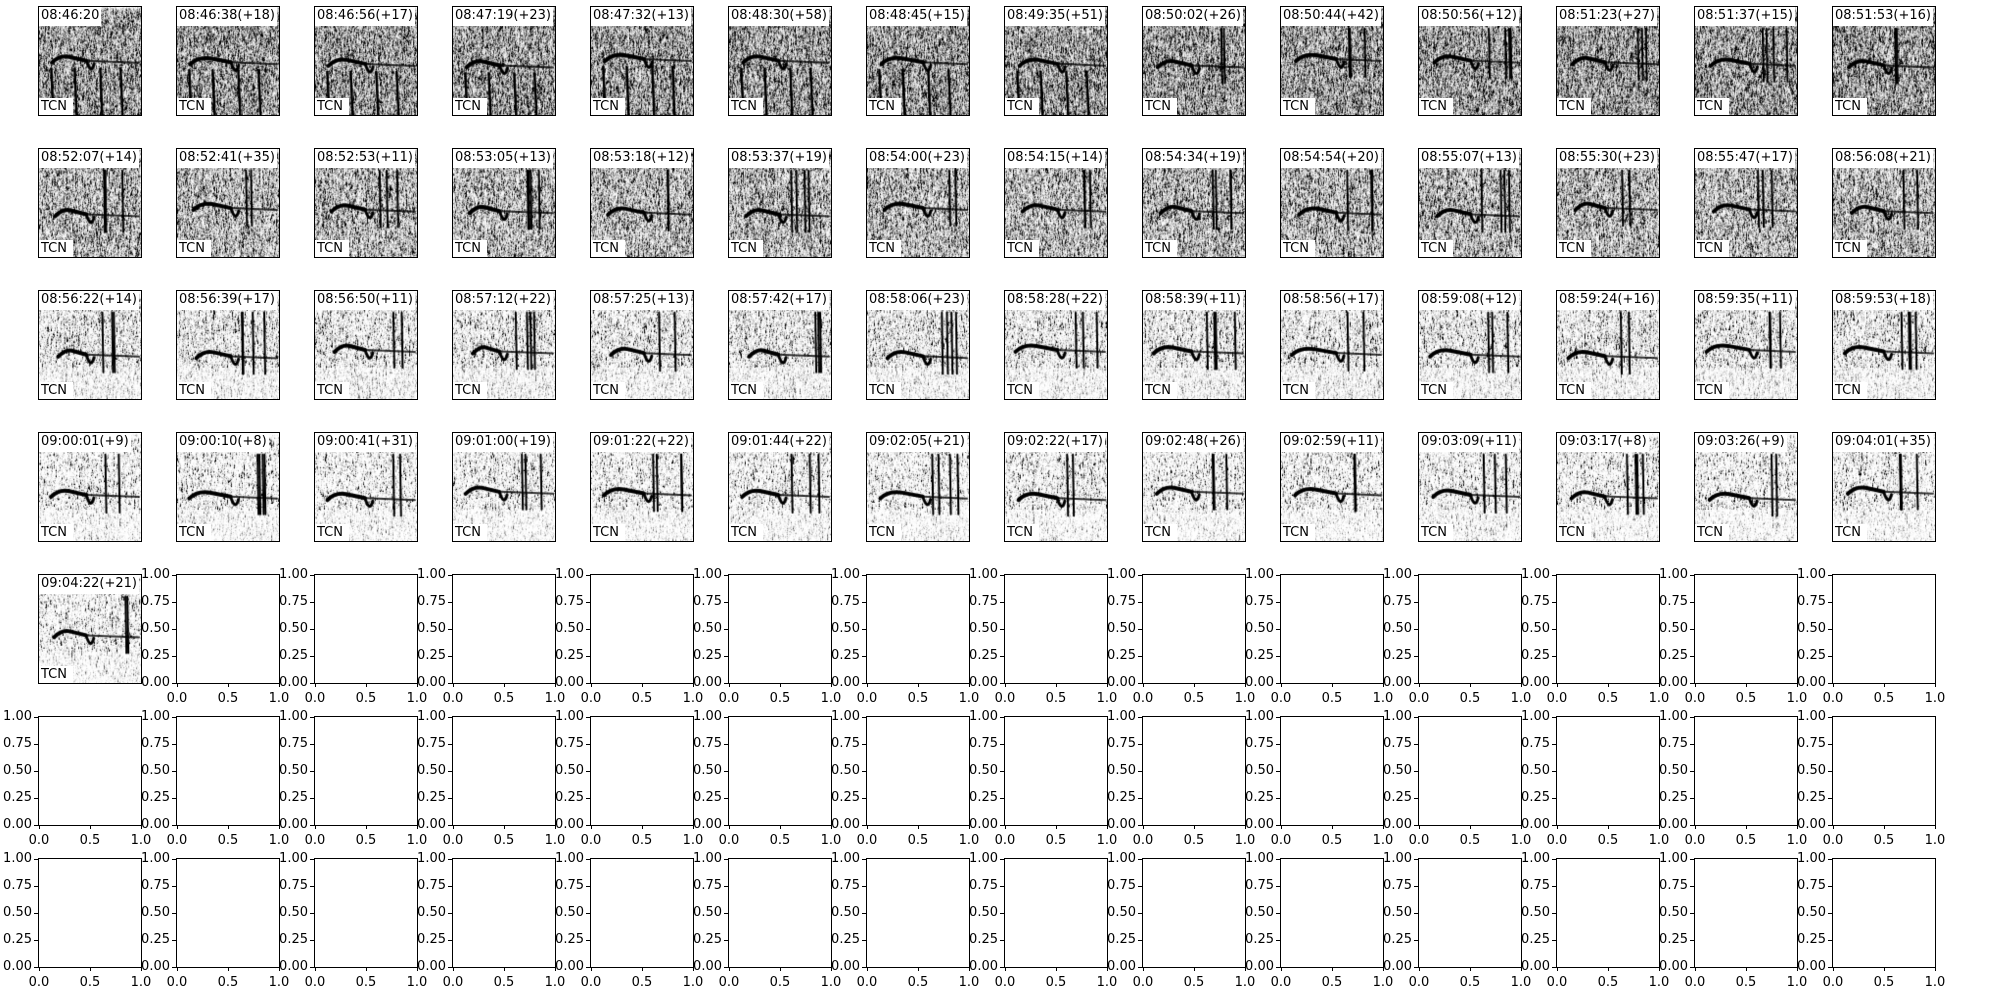 This screenshot has width=2000, height=1000. What do you see at coordinates (1745, 16) in the screenshot?
I see `panel-timestamp-label: 08:51:37(+15)` at bounding box center [1745, 16].